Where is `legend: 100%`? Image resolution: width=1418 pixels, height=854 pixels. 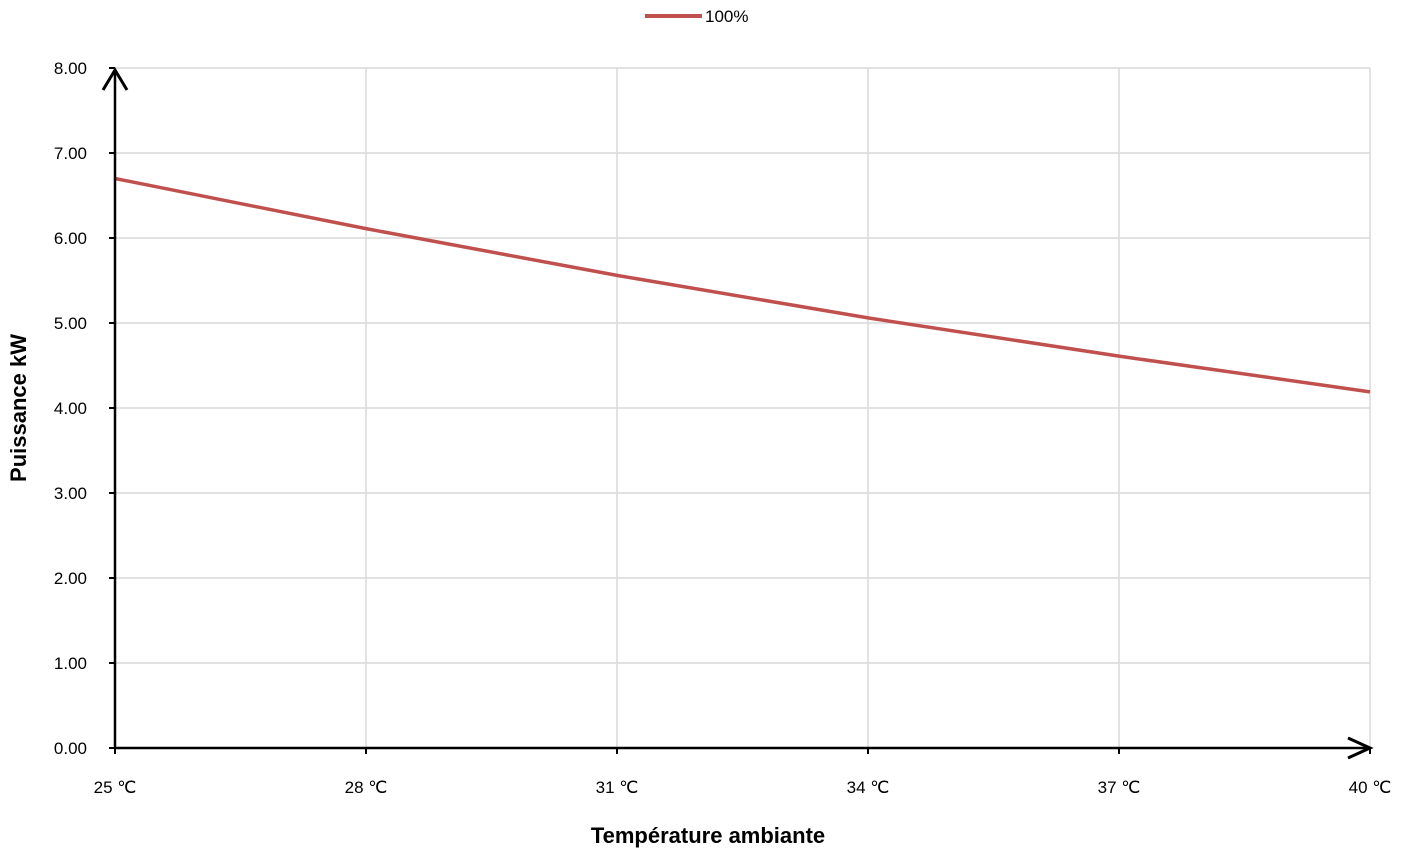 legend: 100% is located at coordinates (696, 16).